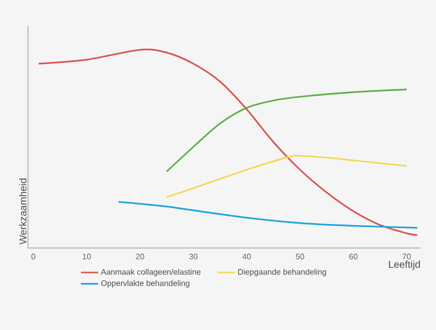 This screenshot has height=330, width=436. What do you see at coordinates (22, 211) in the screenshot?
I see `y-axis-title: Werkzaamheid` at bounding box center [22, 211].